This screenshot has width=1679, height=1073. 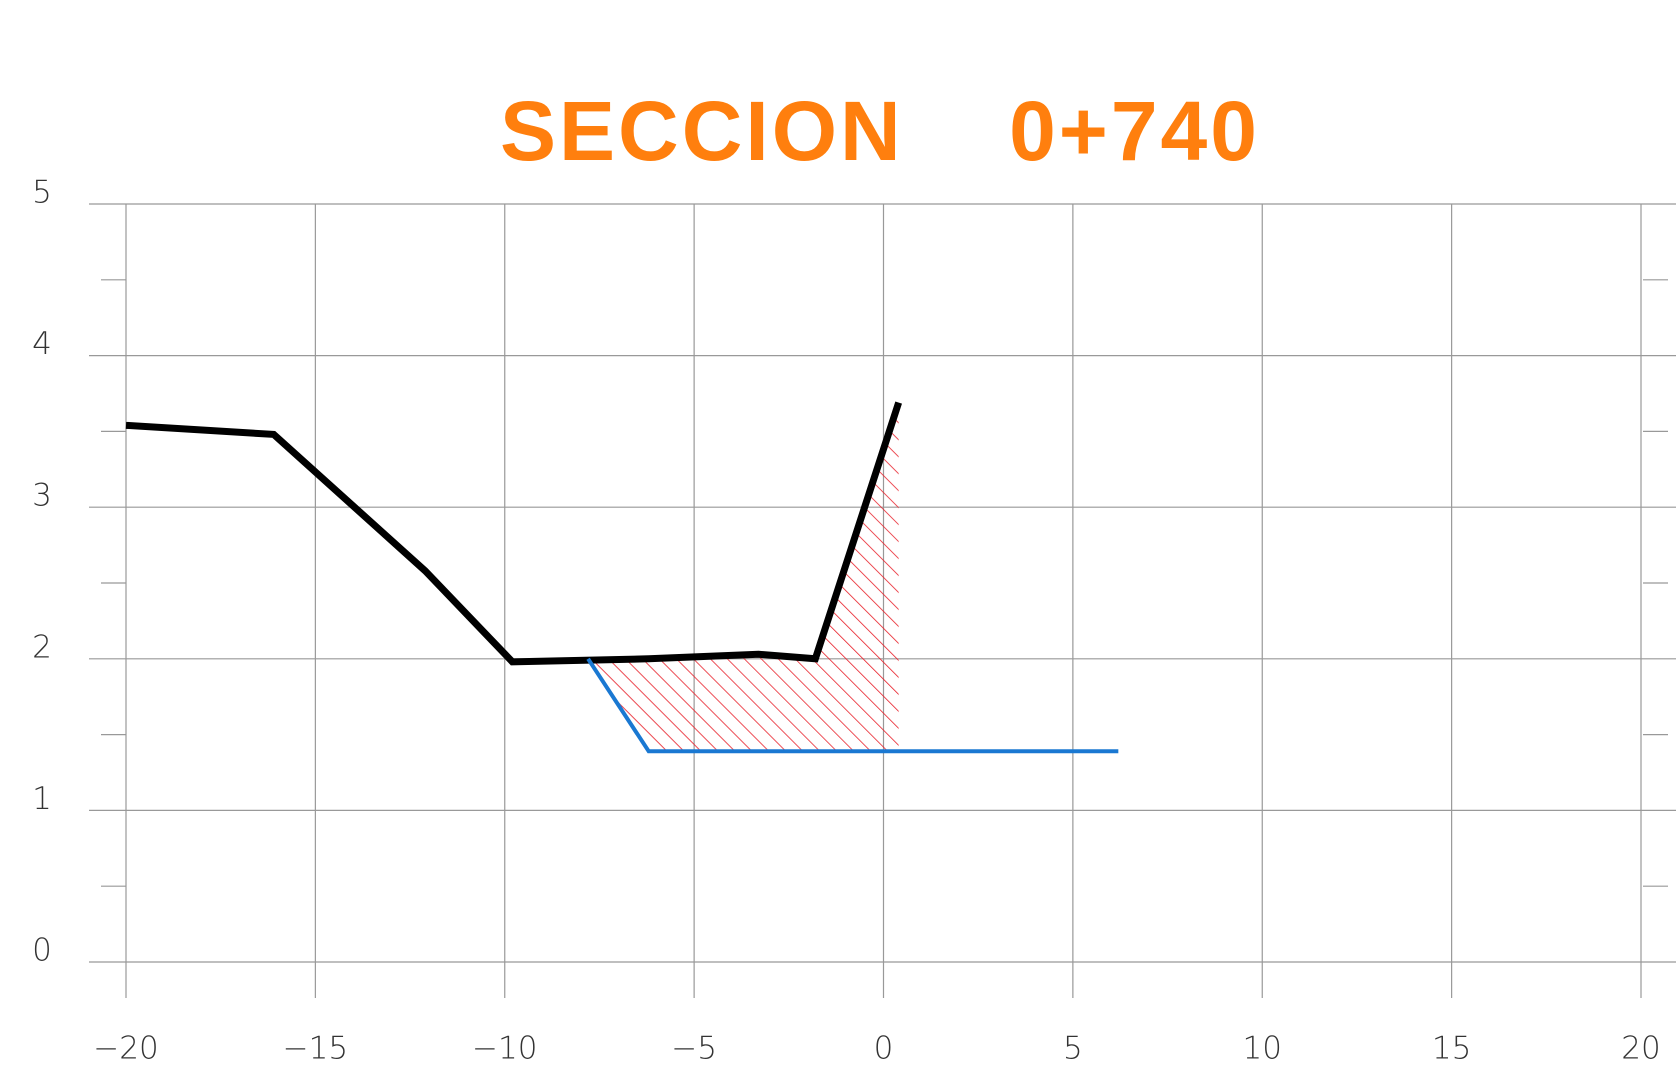 I want to click on x-tick-label: 20, so click(x=1640, y=1049).